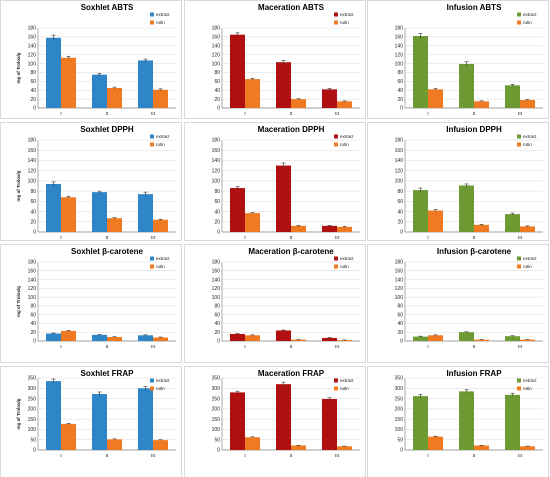 This screenshot has width=550, height=477. What do you see at coordinates (291, 251) in the screenshot?
I see `chart-title: Maceration β-carotene` at bounding box center [291, 251].